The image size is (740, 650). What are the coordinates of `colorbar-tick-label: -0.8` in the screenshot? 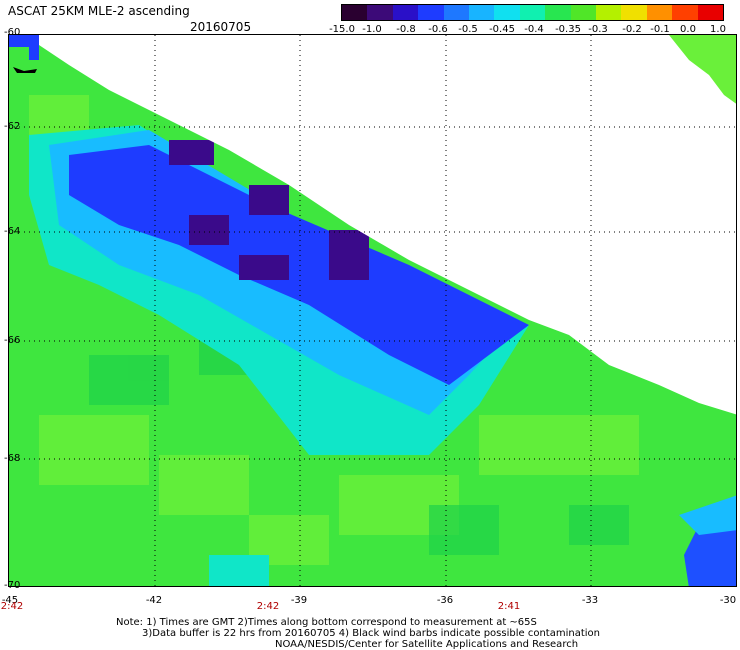 It's located at (406, 29).